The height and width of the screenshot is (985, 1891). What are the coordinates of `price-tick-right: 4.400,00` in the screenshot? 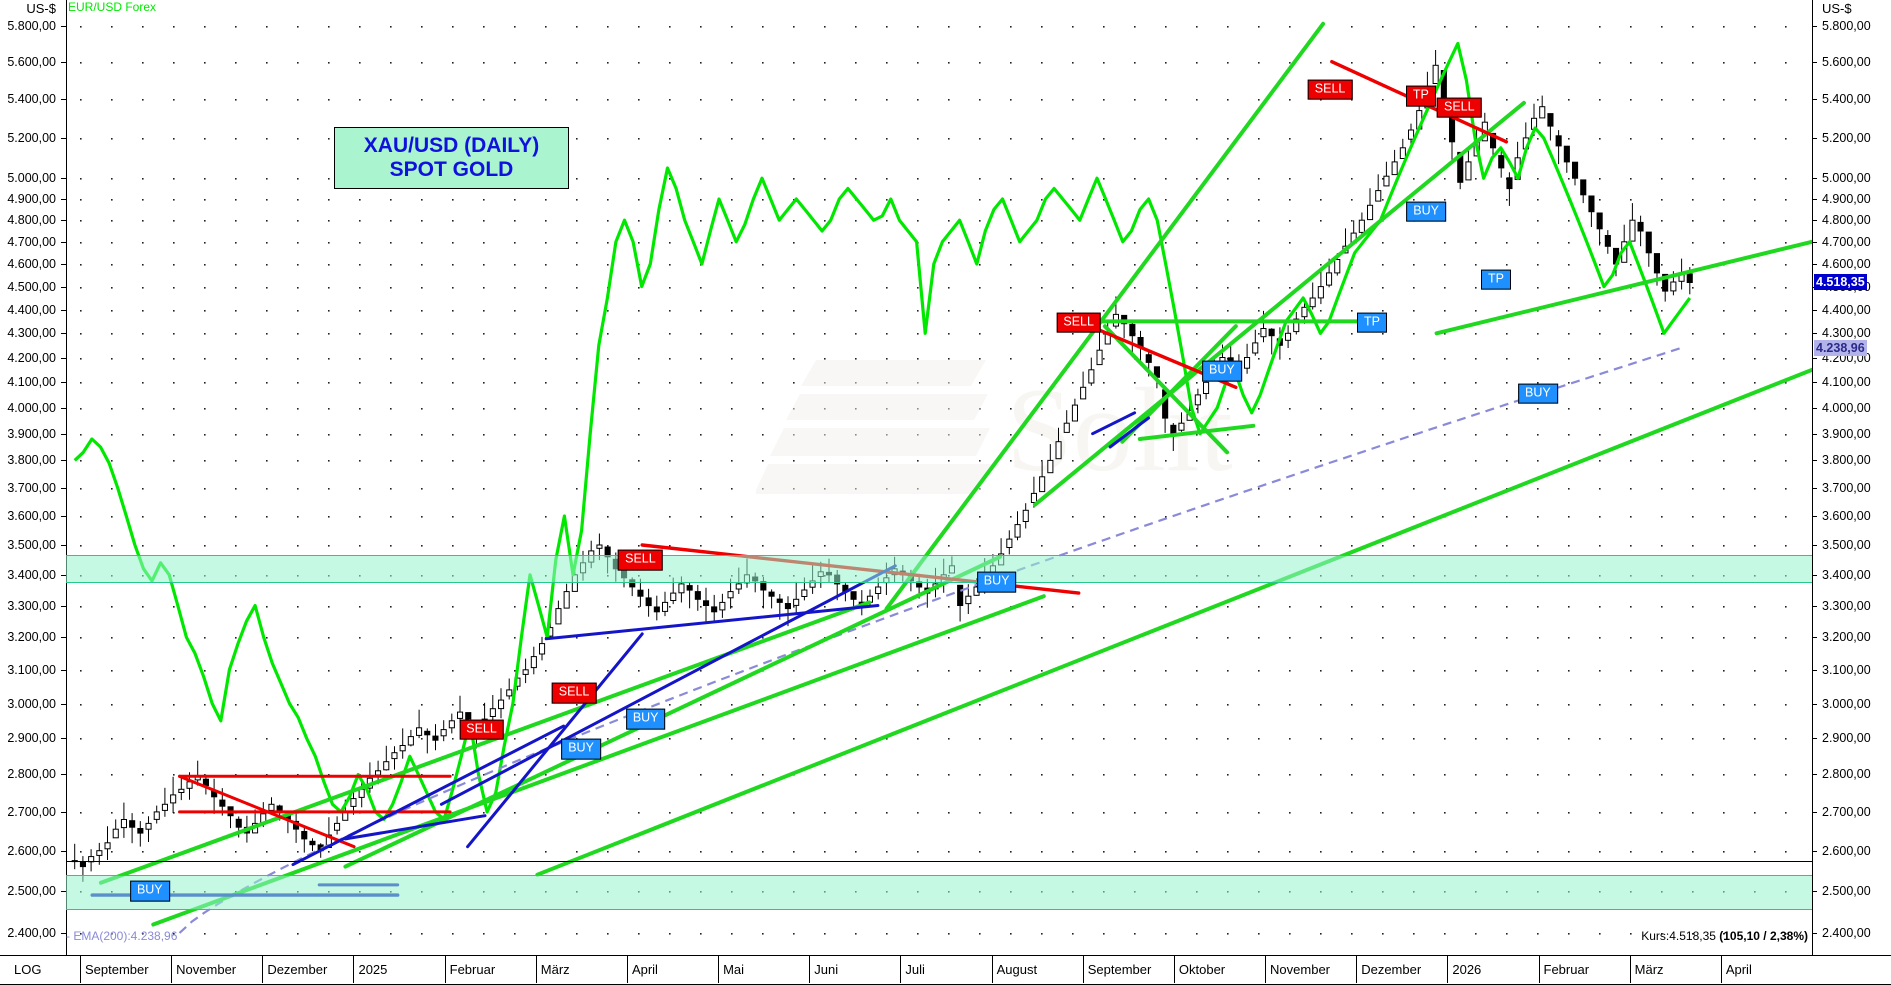 It's located at (1846, 309).